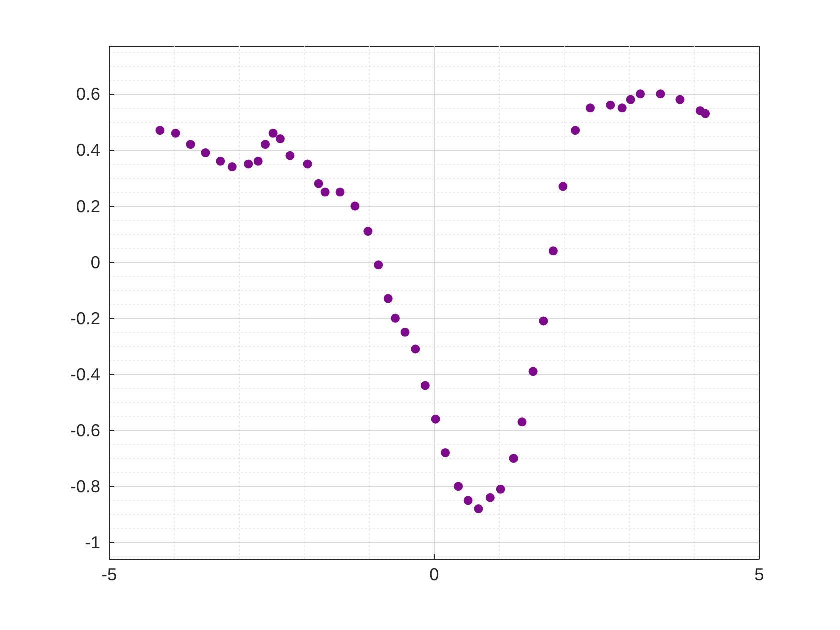 The height and width of the screenshot is (630, 840). What do you see at coordinates (85, 374) in the screenshot?
I see `y-tick-label: -0.4` at bounding box center [85, 374].